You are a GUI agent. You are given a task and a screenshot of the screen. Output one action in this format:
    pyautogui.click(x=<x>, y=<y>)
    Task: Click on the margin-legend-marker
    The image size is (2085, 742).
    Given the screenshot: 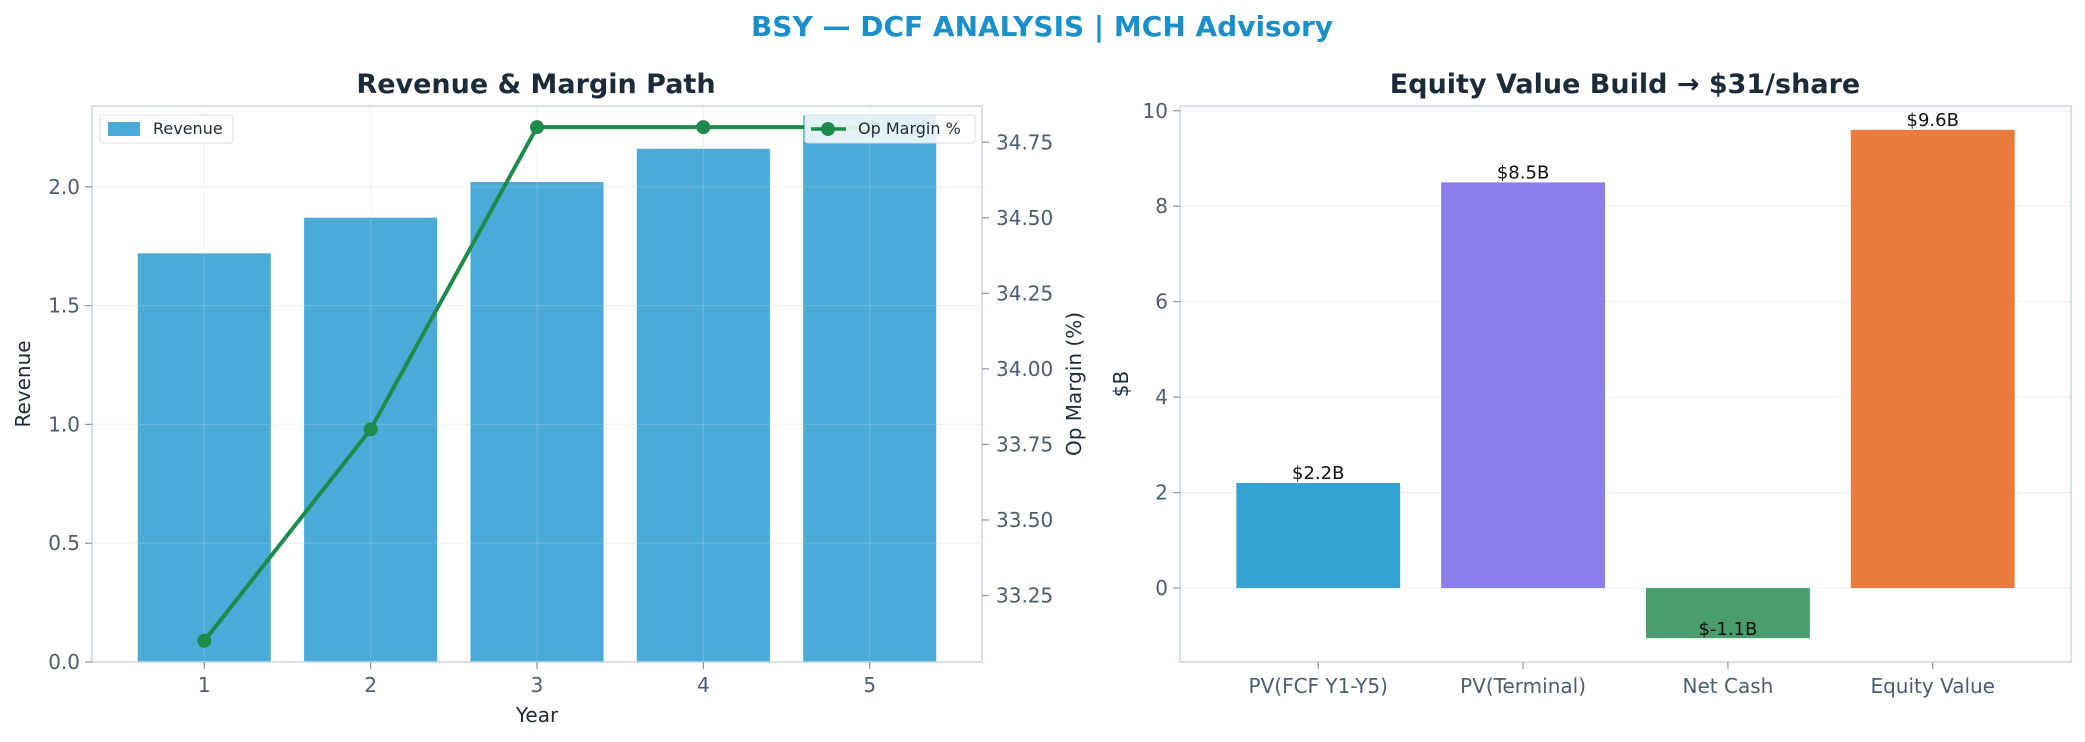 What is the action you would take?
    pyautogui.click(x=828, y=129)
    